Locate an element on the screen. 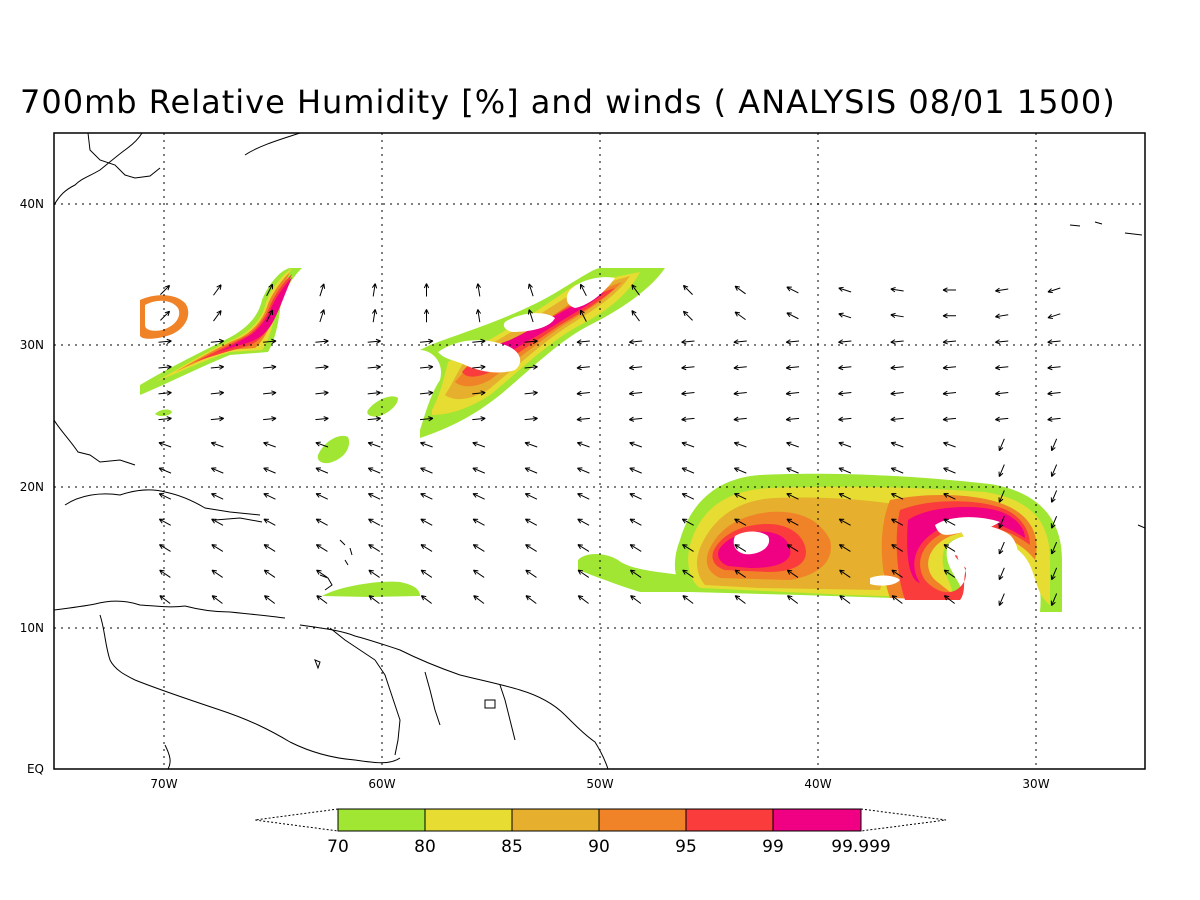 This screenshot has height=900, width=1200. lat-label: 40N is located at coordinates (32, 204).